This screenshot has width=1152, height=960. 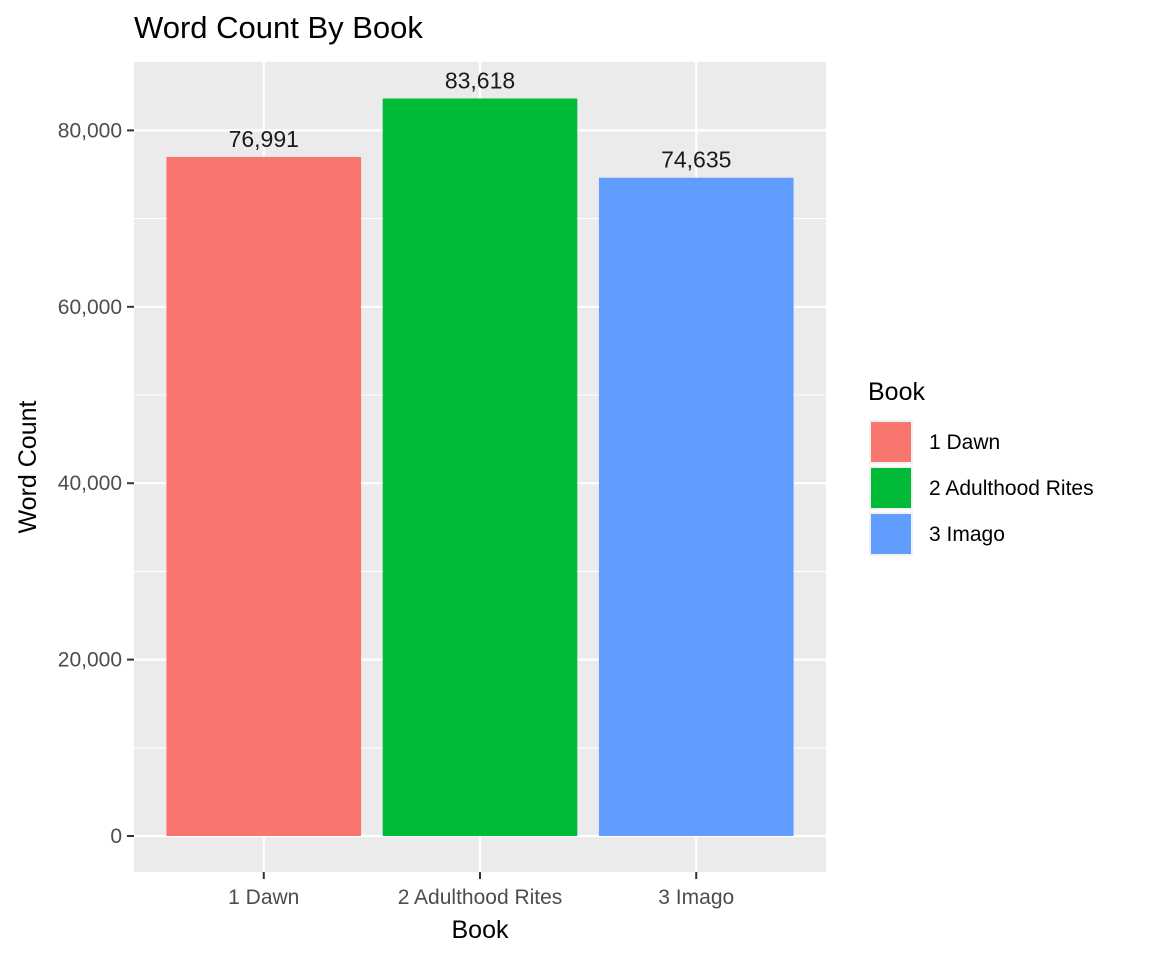 I want to click on y-axis: 0 20,000 40,000 60,000 80,000, so click(x=96, y=483).